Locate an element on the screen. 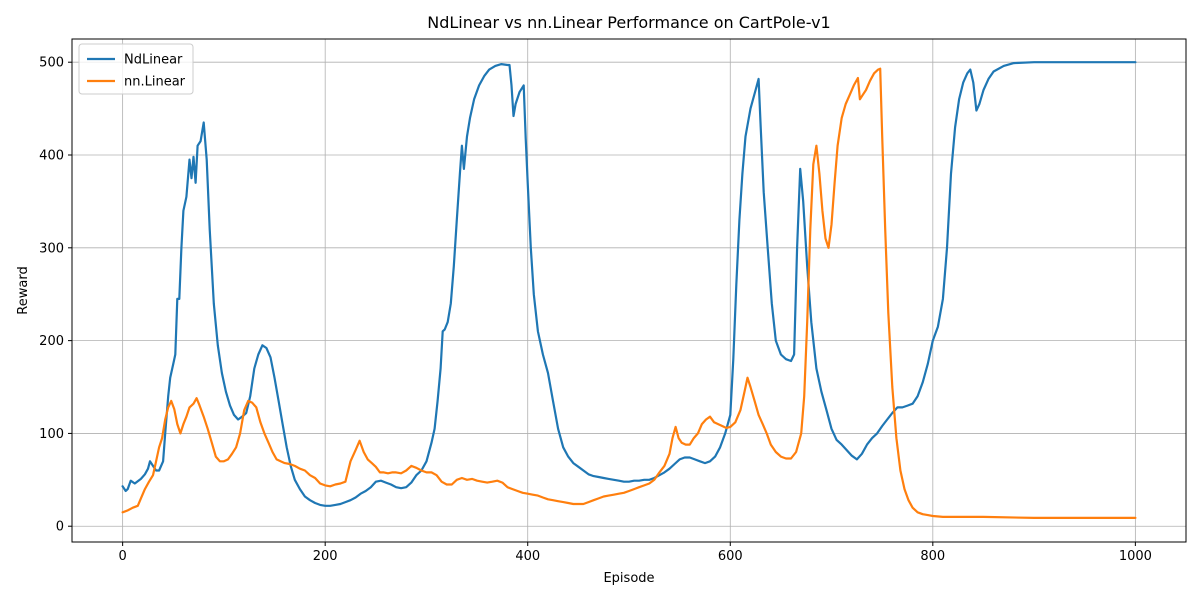 The width and height of the screenshot is (1200, 600). x-tick-label: 400 is located at coordinates (527, 556).